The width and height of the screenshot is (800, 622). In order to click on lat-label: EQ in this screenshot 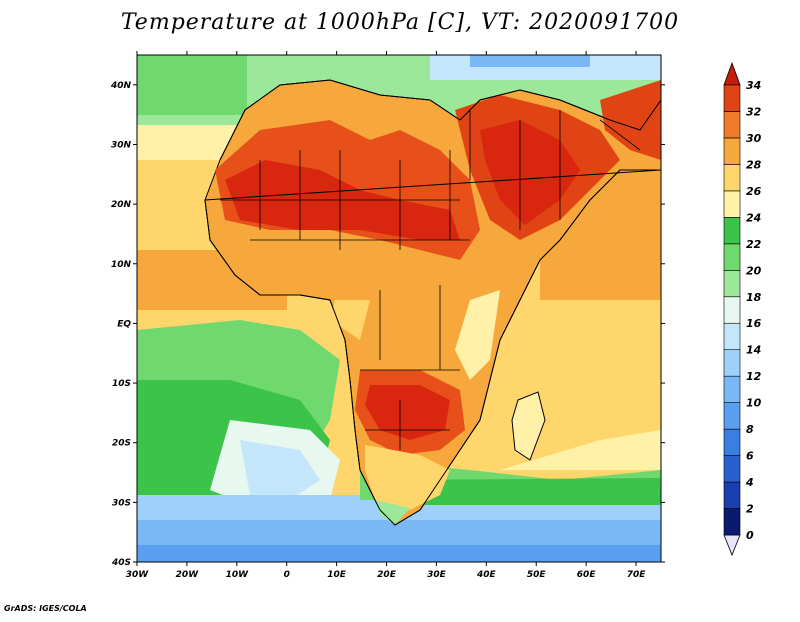, I will do `click(124, 324)`.